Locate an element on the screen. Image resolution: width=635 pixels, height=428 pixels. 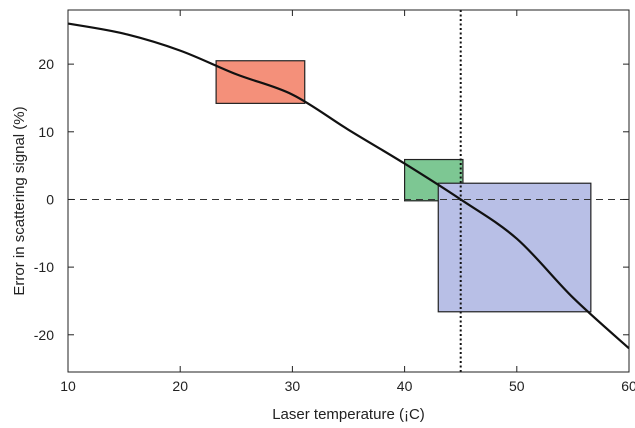
x-tick-label: 30 is located at coordinates (293, 386).